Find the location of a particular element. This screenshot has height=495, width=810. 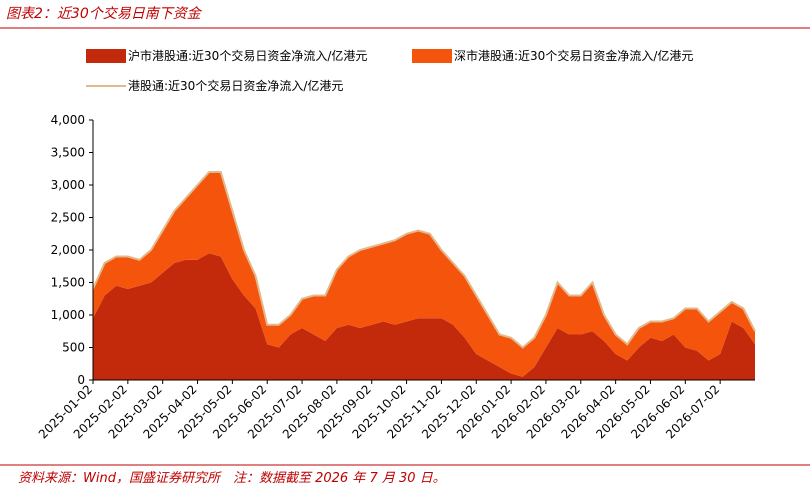

legend-label: 深市港股通:近30个交易日资金净流入/亿港元 is located at coordinates (573, 55).